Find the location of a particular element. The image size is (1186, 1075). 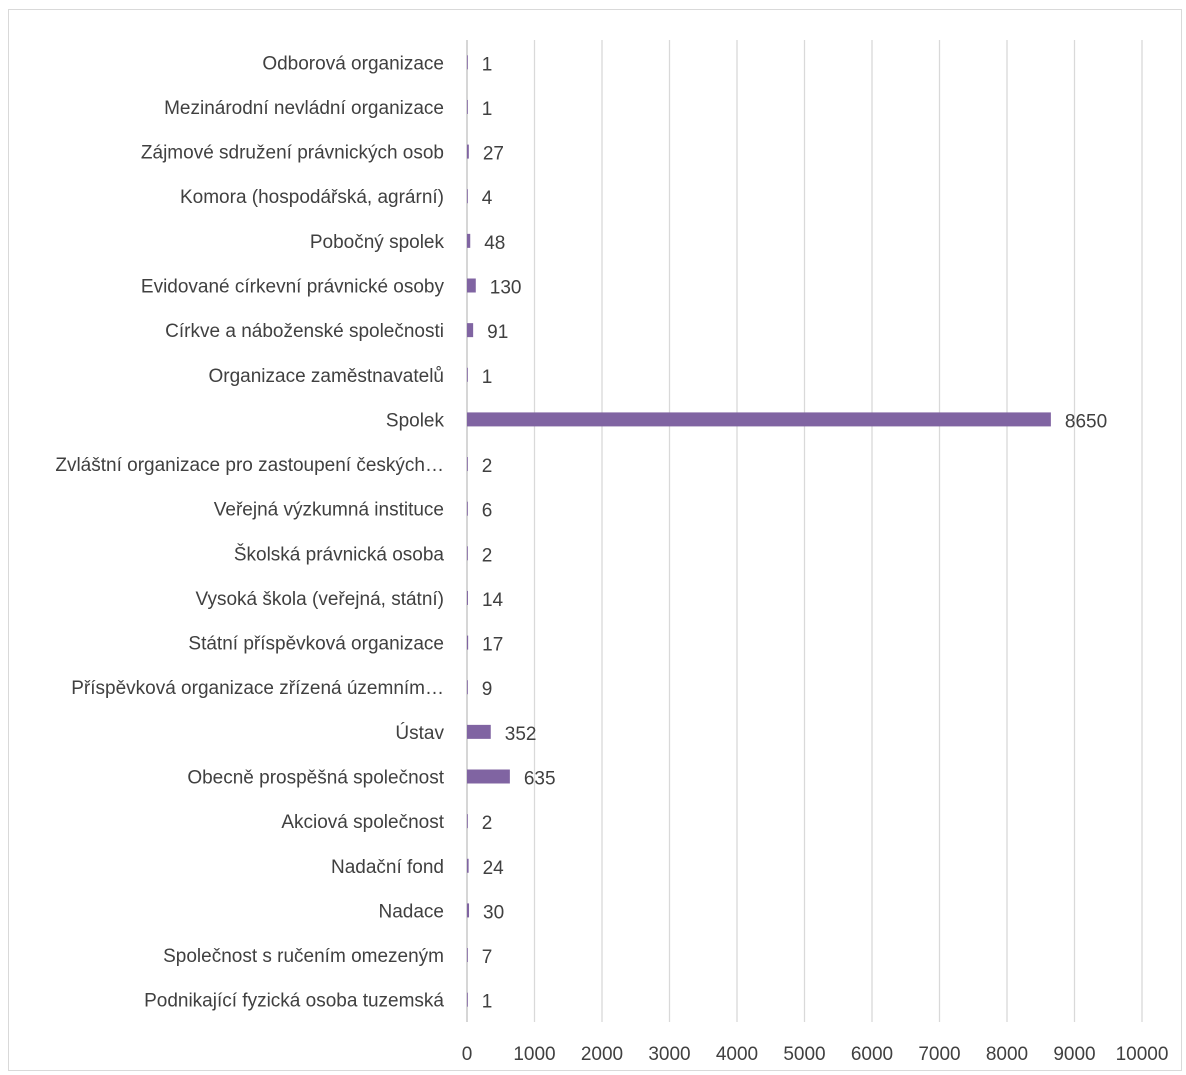

category-label: Podnikající fyzická osoba tuzemská is located at coordinates (294, 1001).